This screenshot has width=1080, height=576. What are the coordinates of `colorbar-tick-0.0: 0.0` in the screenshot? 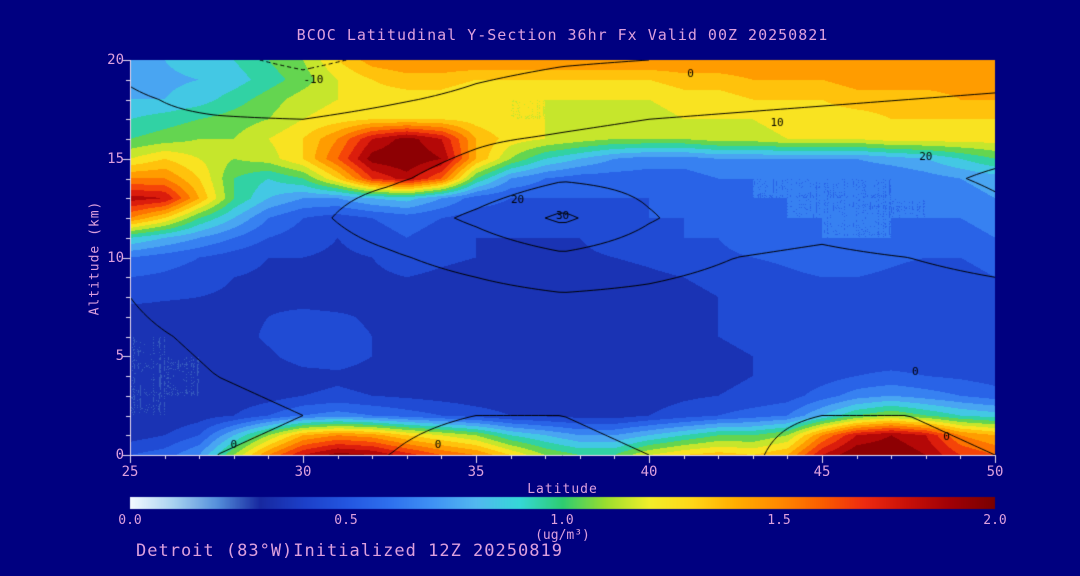 It's located at (130, 520).